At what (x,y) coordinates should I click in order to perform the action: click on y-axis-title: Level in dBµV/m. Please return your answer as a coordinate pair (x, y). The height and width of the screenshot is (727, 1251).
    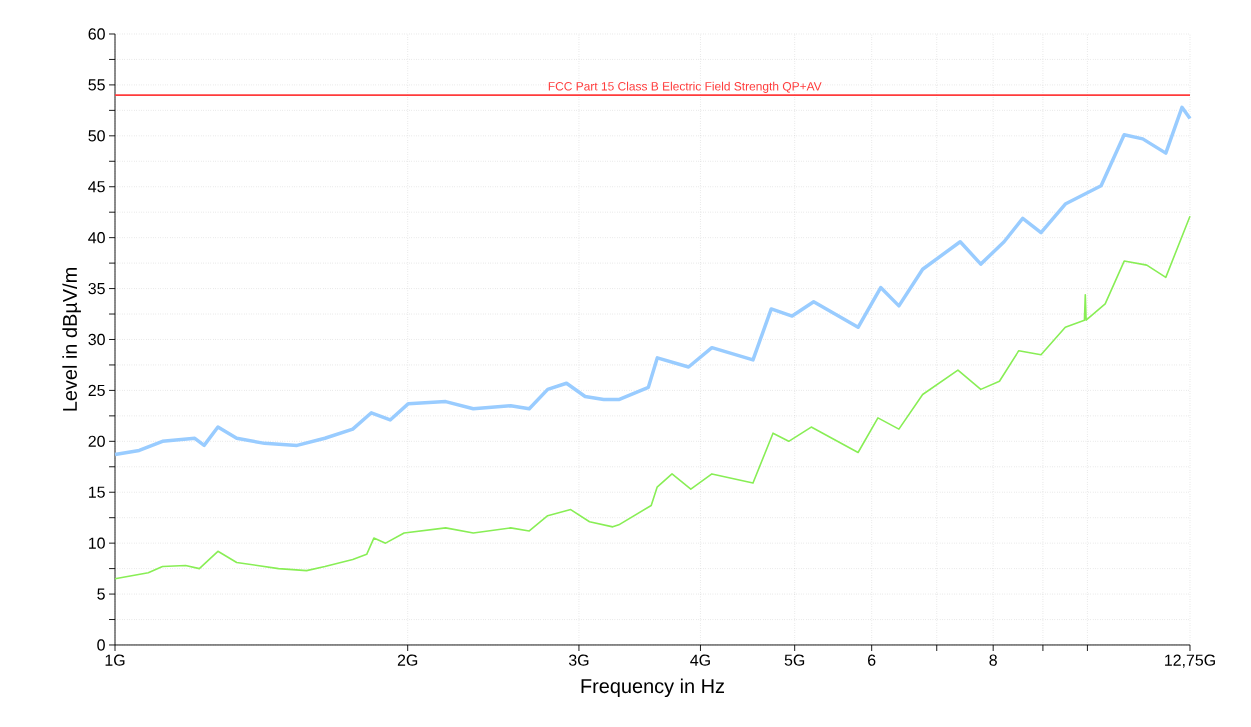
    Looking at the image, I should click on (71, 339).